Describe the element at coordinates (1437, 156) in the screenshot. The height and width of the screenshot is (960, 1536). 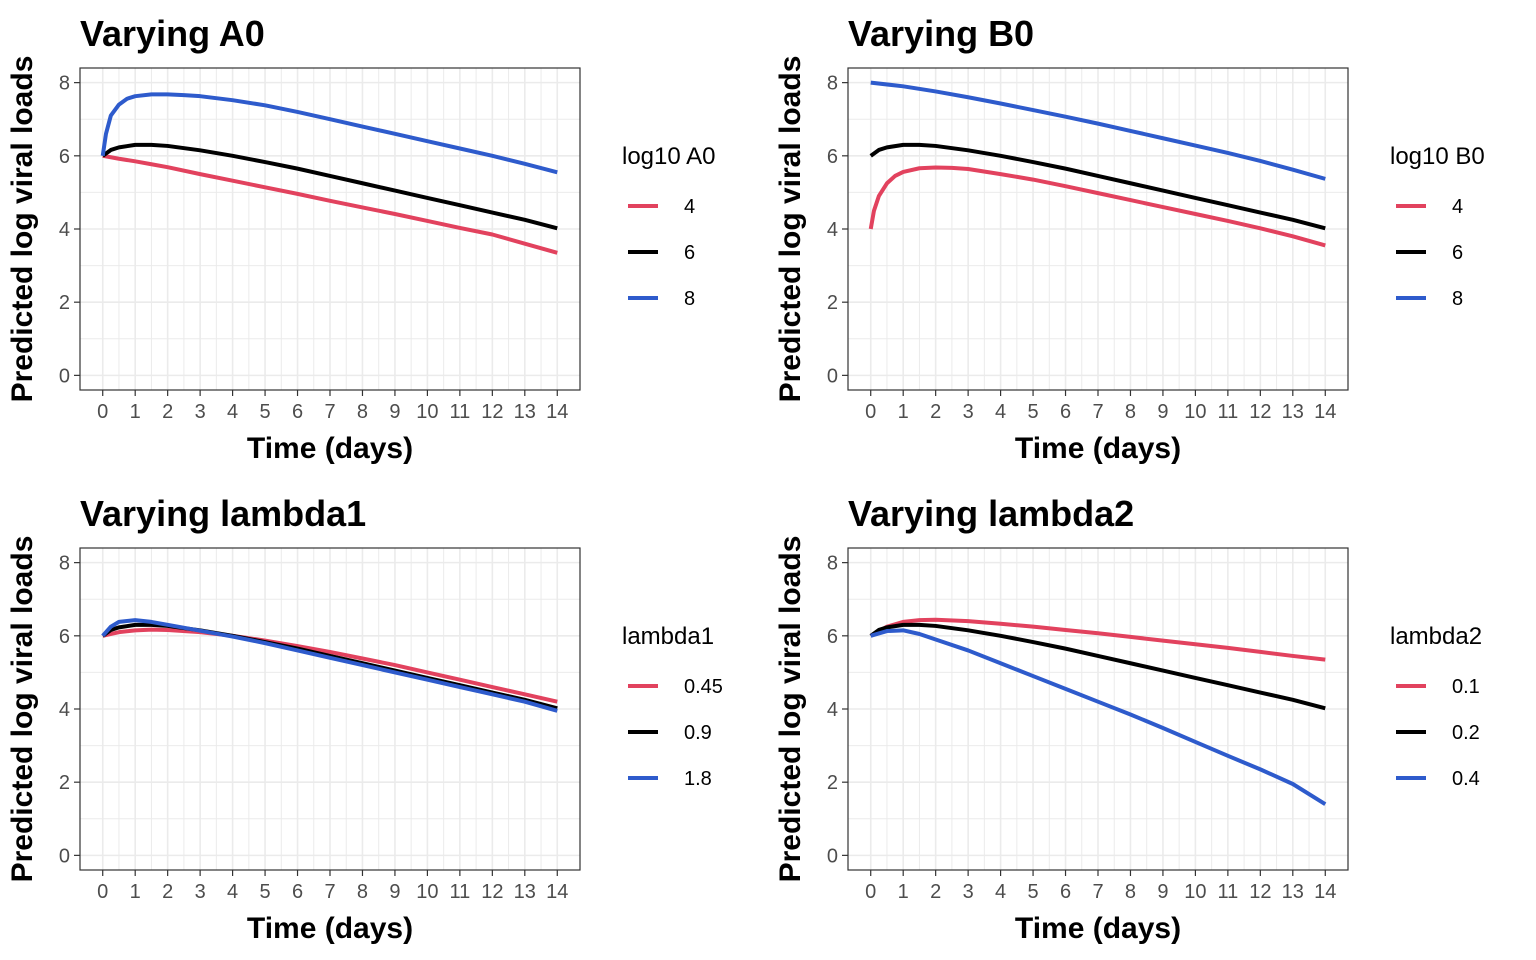
I see `legend-title: log10 B0` at that location.